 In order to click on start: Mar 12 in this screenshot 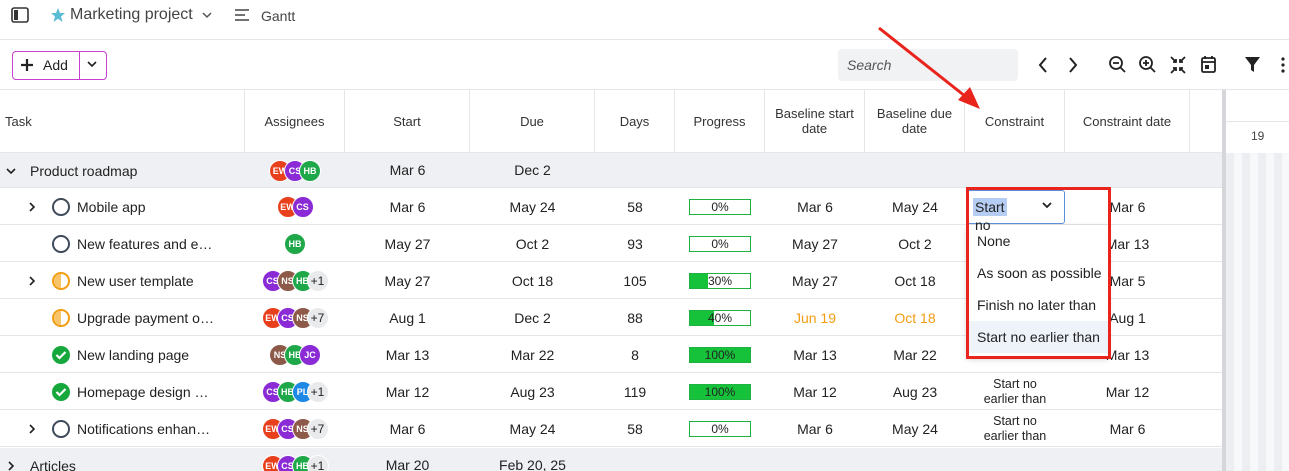, I will do `click(407, 391)`.